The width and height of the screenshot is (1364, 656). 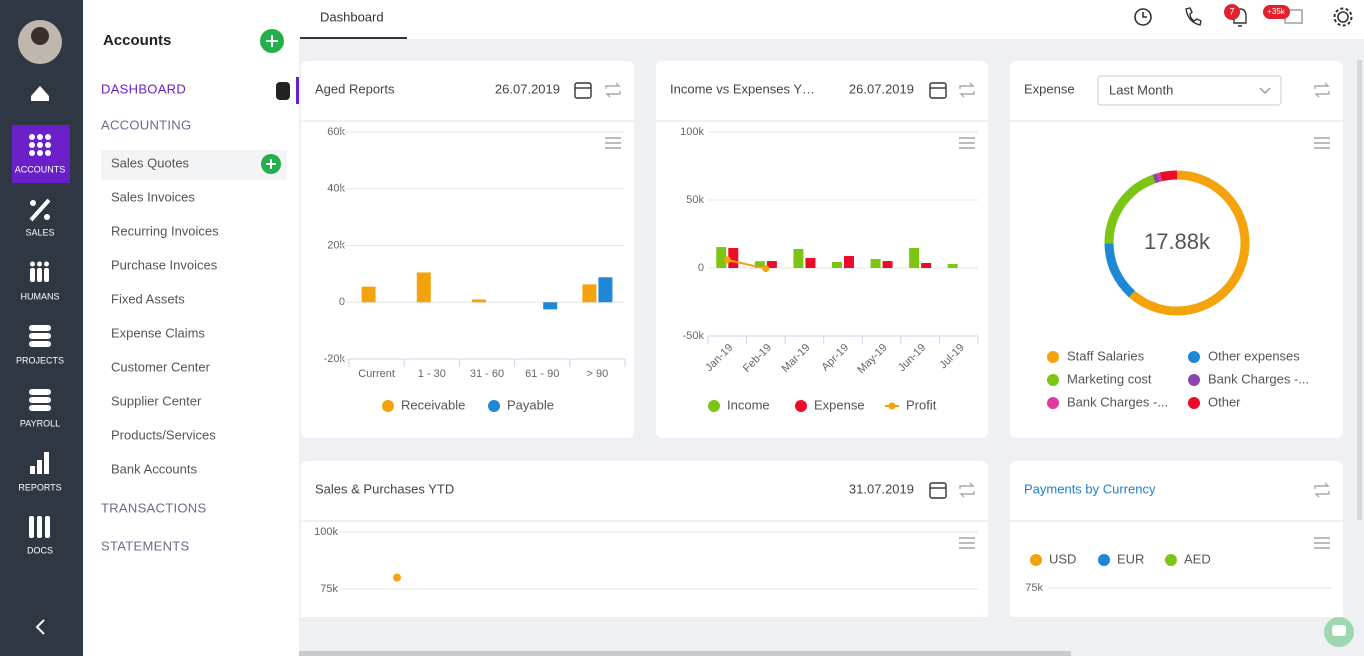 What do you see at coordinates (150, 162) in the screenshot?
I see `menu-item: Sales Quotes` at bounding box center [150, 162].